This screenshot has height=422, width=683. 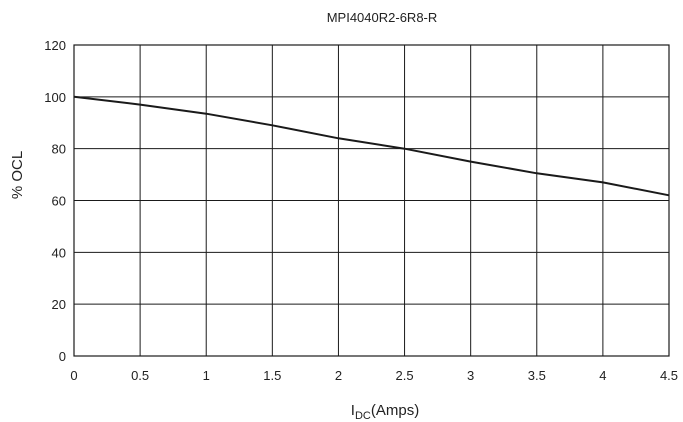 I want to click on y-tick-label: 120, so click(x=55, y=45).